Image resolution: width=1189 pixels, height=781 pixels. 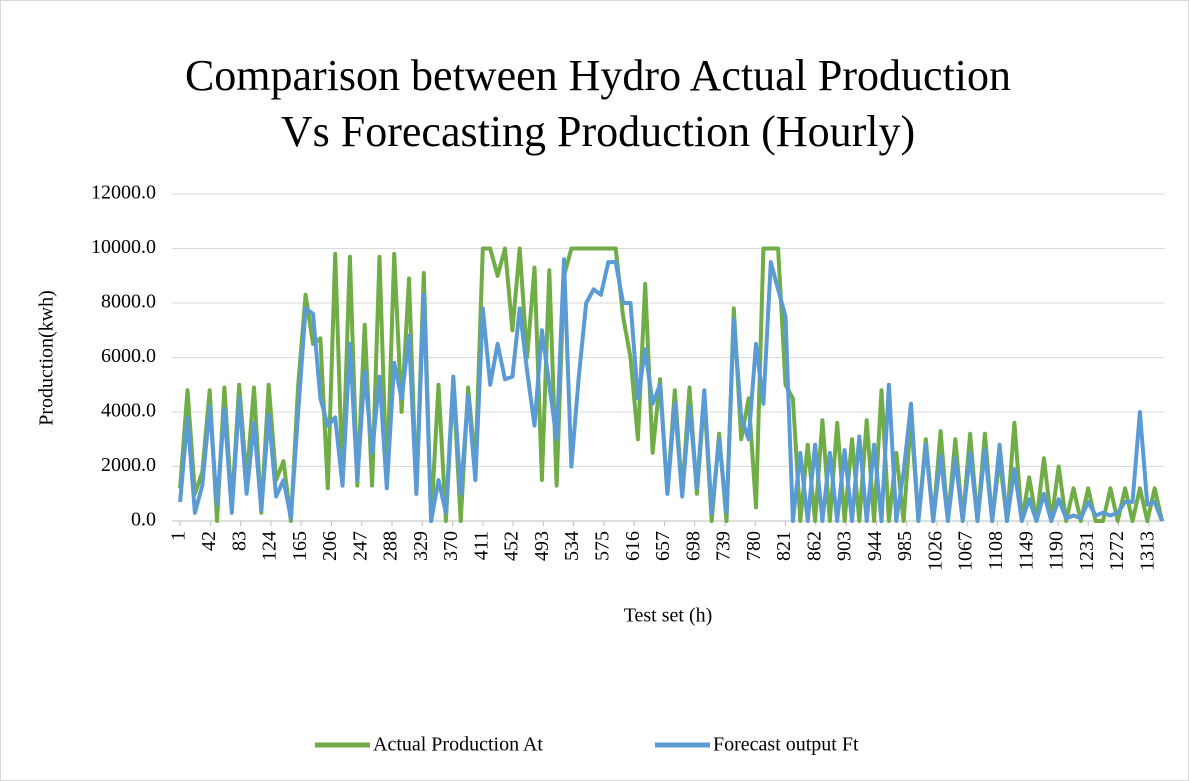 I want to click on x-tick-label: 616, so click(x=633, y=546).